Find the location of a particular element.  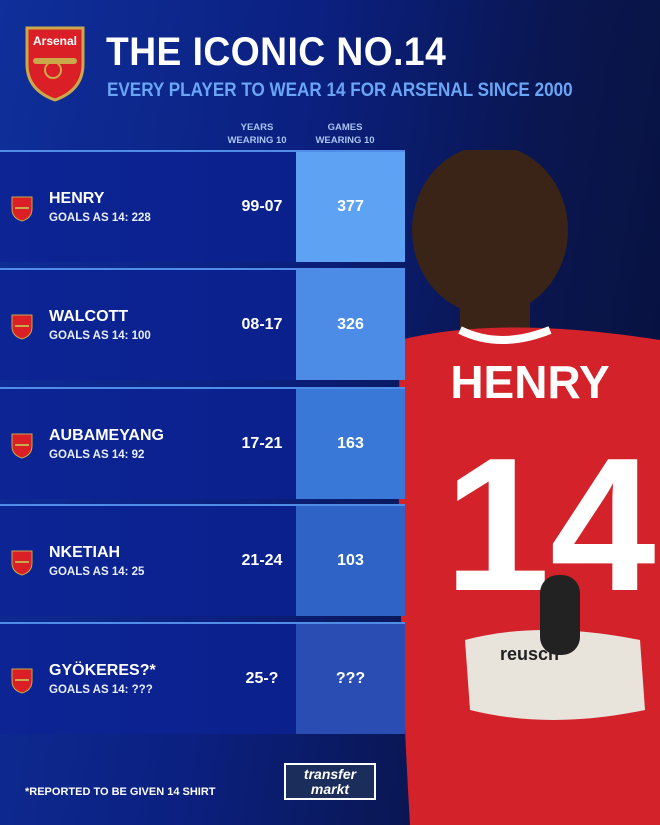

player-years: 99-07 is located at coordinates (262, 206).